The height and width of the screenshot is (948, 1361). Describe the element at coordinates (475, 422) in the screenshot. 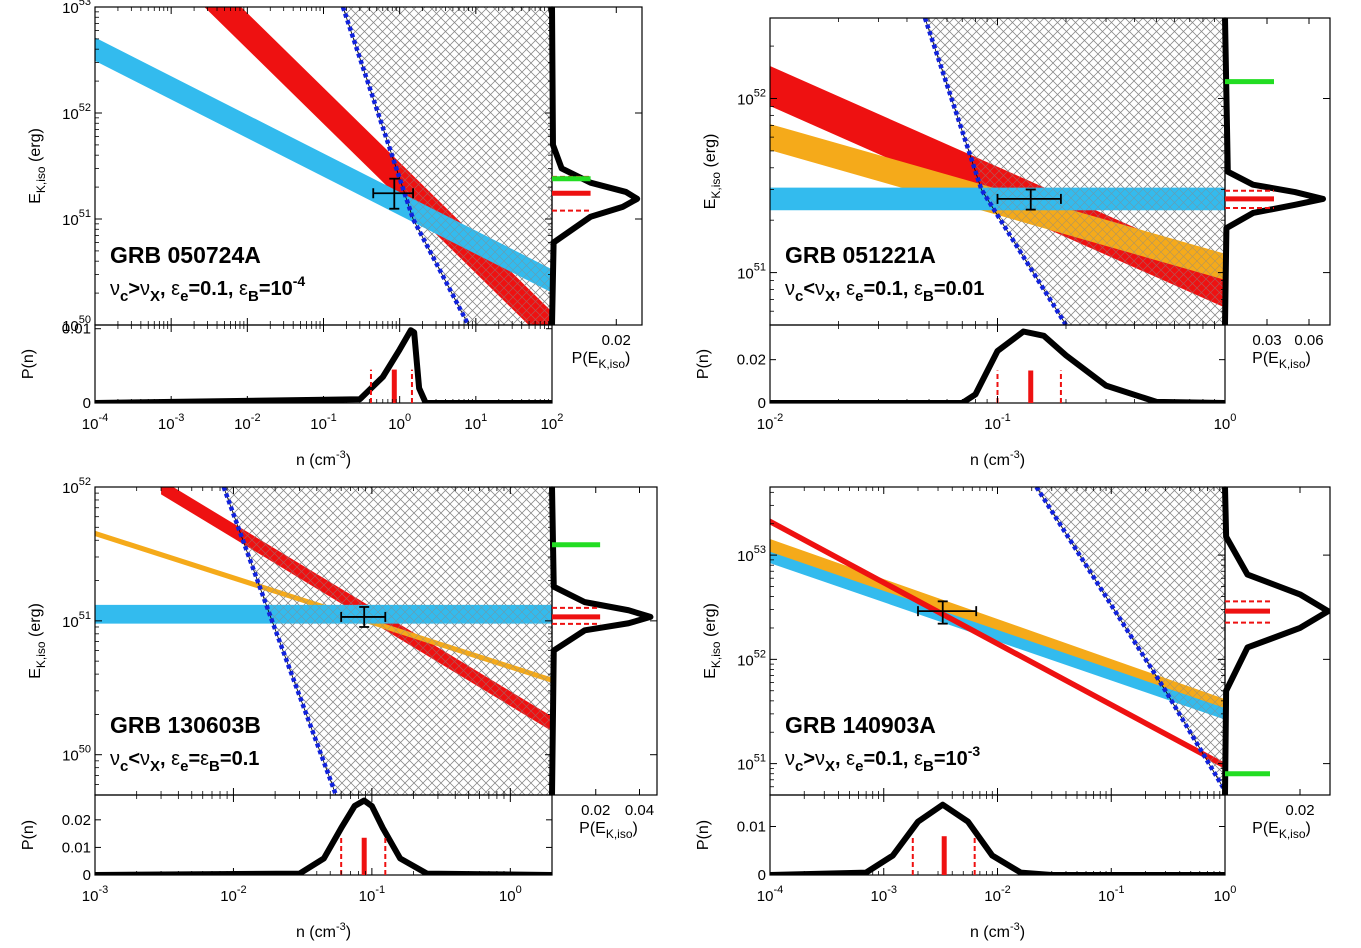

I see `x-tick-label: 10¹` at that location.